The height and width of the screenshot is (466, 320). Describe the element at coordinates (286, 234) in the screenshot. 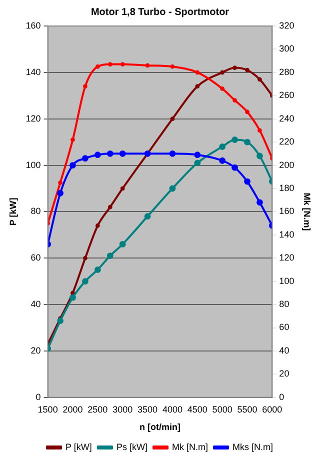

I see `y2-tick-label: 140` at that location.